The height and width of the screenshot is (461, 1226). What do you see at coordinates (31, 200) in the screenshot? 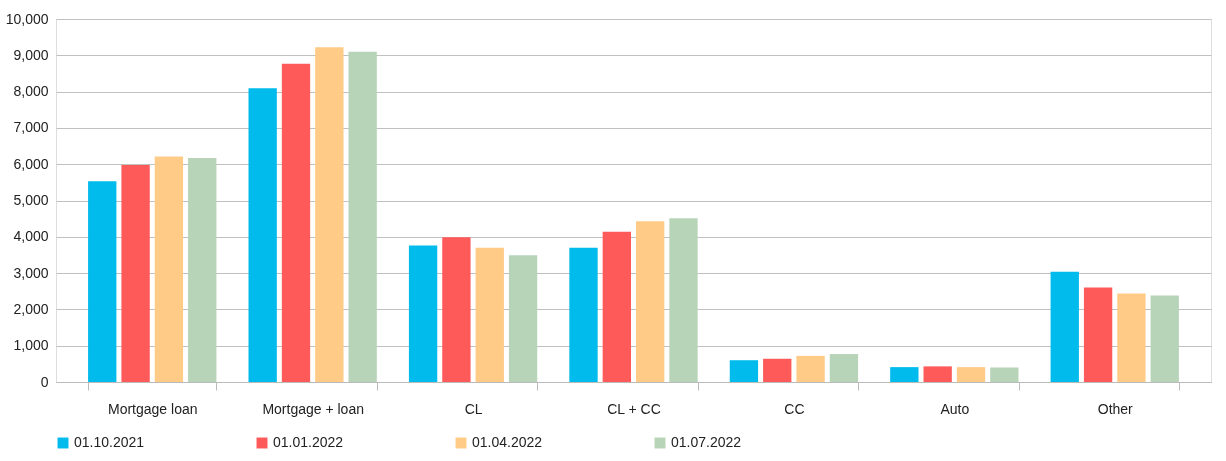
I see `y-tick-label: 5,000` at bounding box center [31, 200].